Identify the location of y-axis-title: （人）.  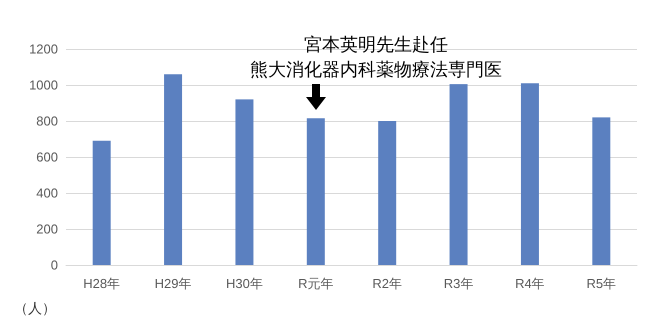
(35, 308).